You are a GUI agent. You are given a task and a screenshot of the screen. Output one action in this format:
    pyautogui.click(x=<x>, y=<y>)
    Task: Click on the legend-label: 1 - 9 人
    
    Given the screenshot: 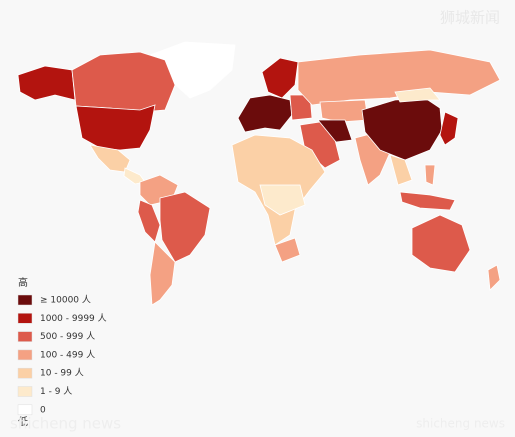 What is the action you would take?
    pyautogui.click(x=56, y=391)
    